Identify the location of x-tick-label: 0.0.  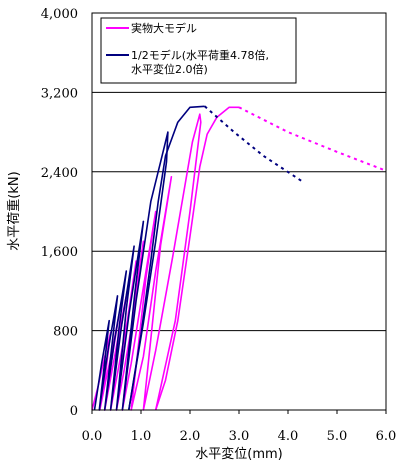
(92, 436).